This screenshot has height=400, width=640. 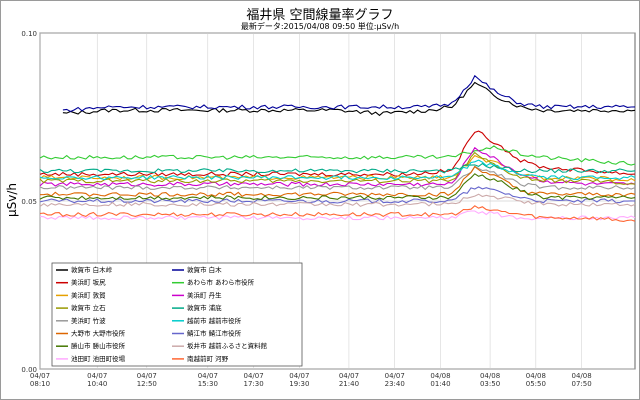 I want to click on x-tick-time: 08:10, so click(x=40, y=384).